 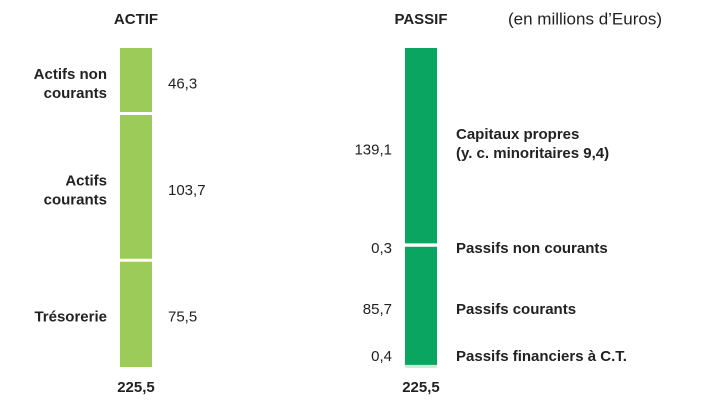 What do you see at coordinates (86, 180) in the screenshot?
I see `segment-label: Actifs` at bounding box center [86, 180].